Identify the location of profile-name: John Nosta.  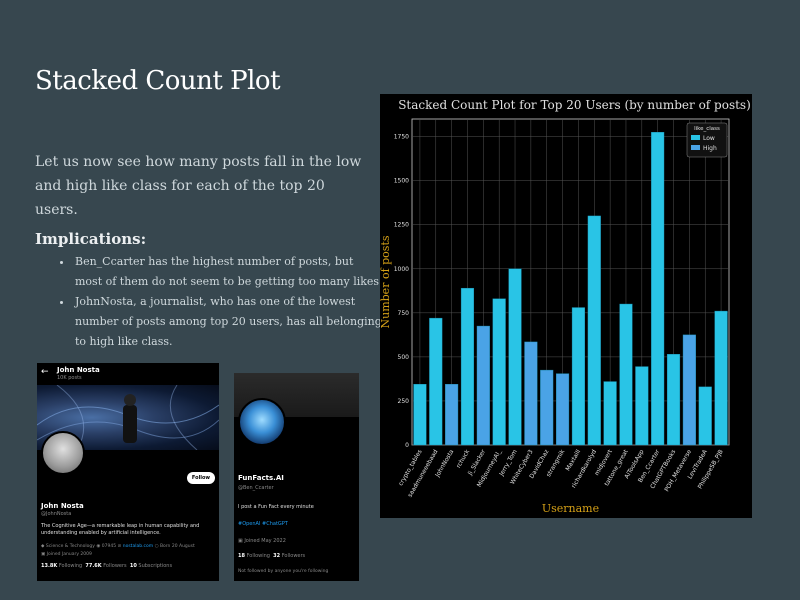
(62, 506).